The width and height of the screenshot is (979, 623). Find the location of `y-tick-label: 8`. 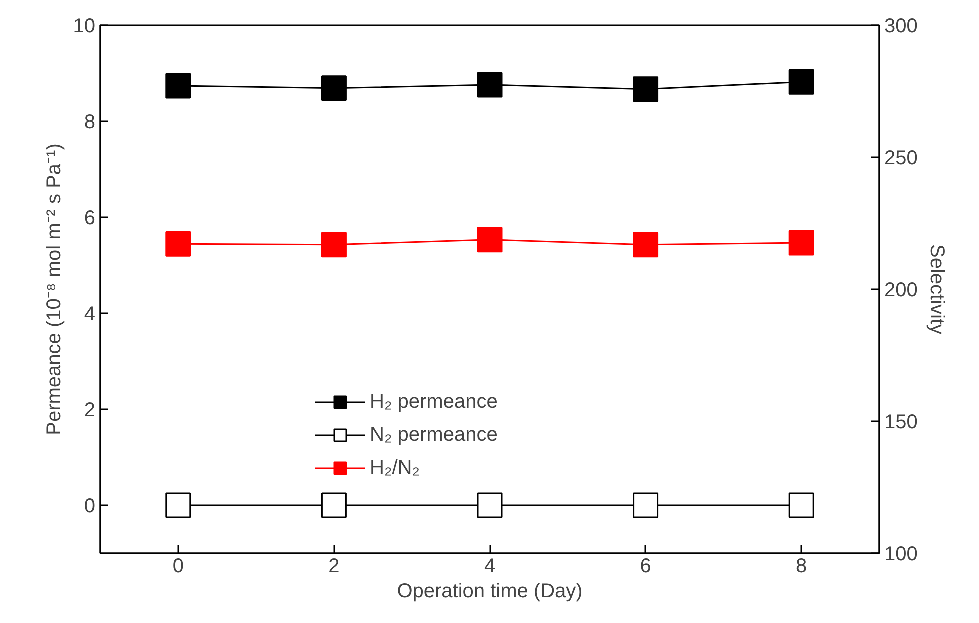

y-tick-label: 8 is located at coordinates (90, 123).